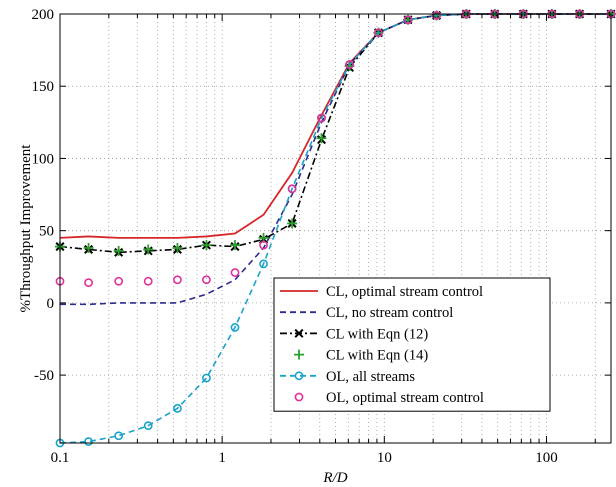  What do you see at coordinates (546, 458) in the screenshot?
I see `x-tick-label: 100` at bounding box center [546, 458].